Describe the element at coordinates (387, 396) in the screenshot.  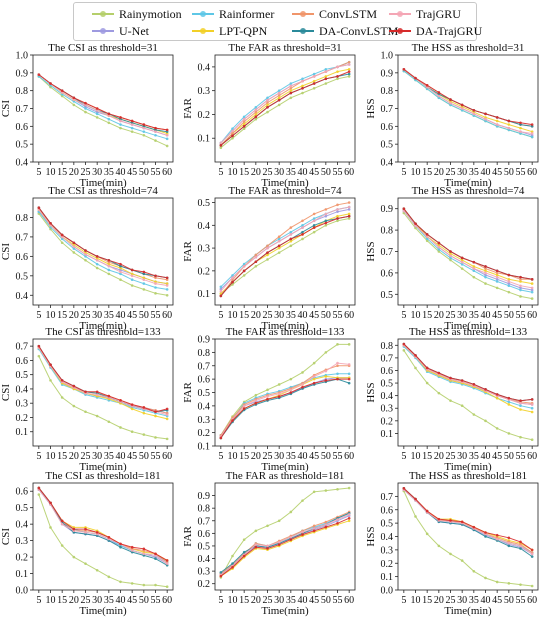
I see `y-tick-label: 0.4` at that location.